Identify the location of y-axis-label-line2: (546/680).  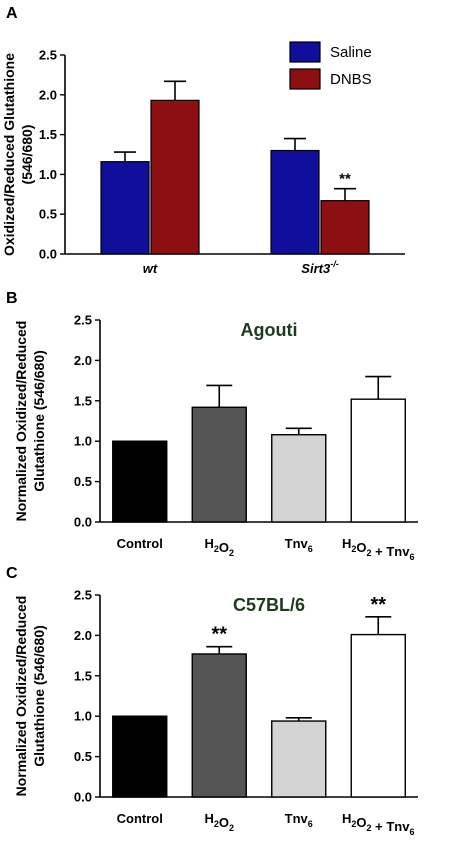
(27, 155).